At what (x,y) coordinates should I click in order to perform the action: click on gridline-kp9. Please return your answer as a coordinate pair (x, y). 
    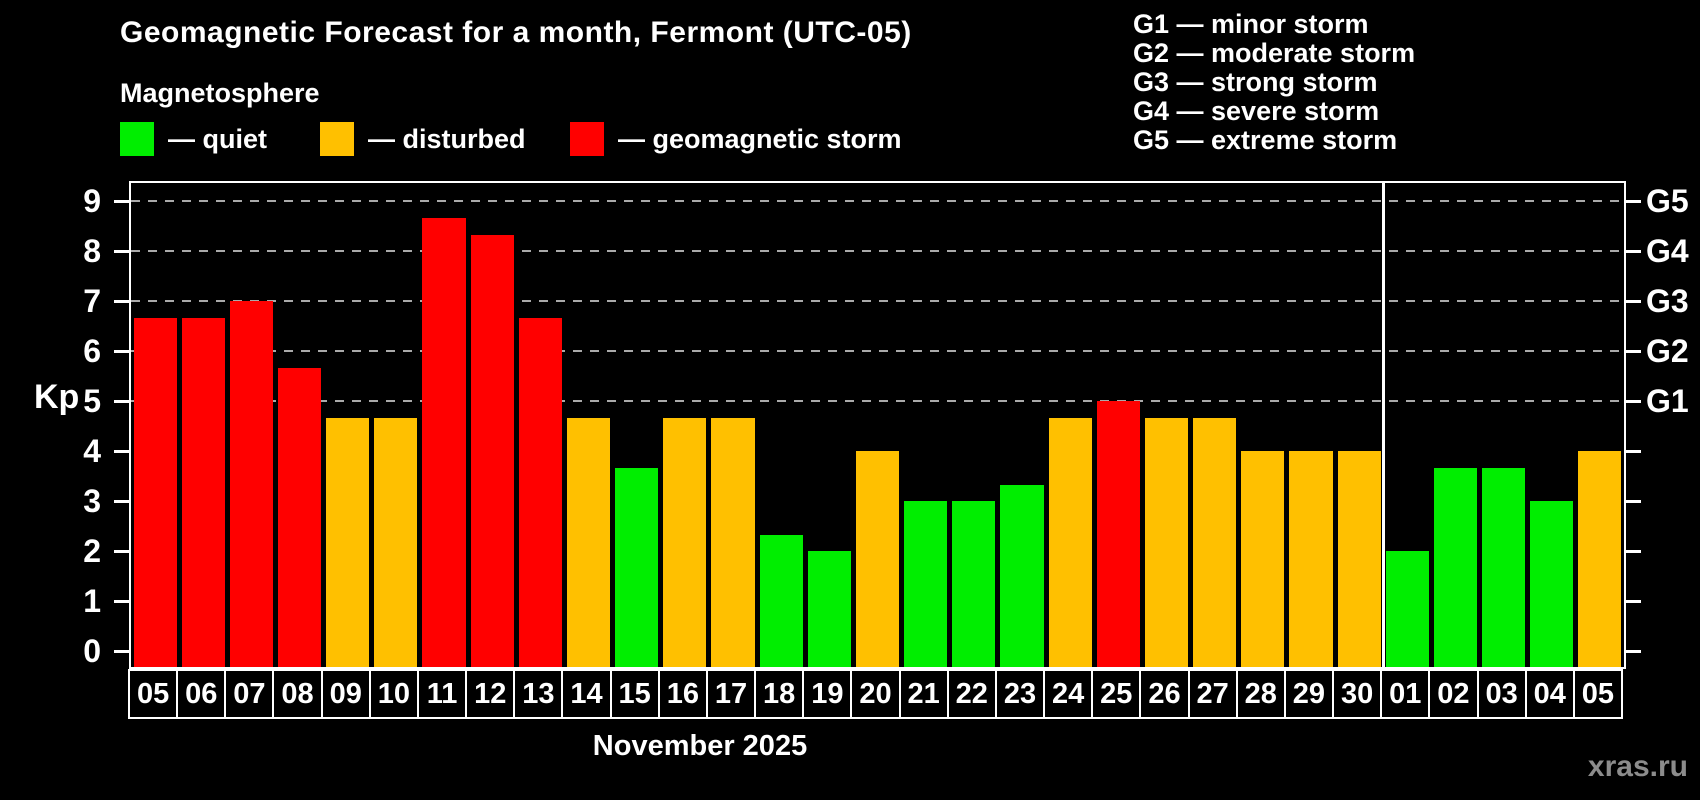
    Looking at the image, I should click on (877, 201).